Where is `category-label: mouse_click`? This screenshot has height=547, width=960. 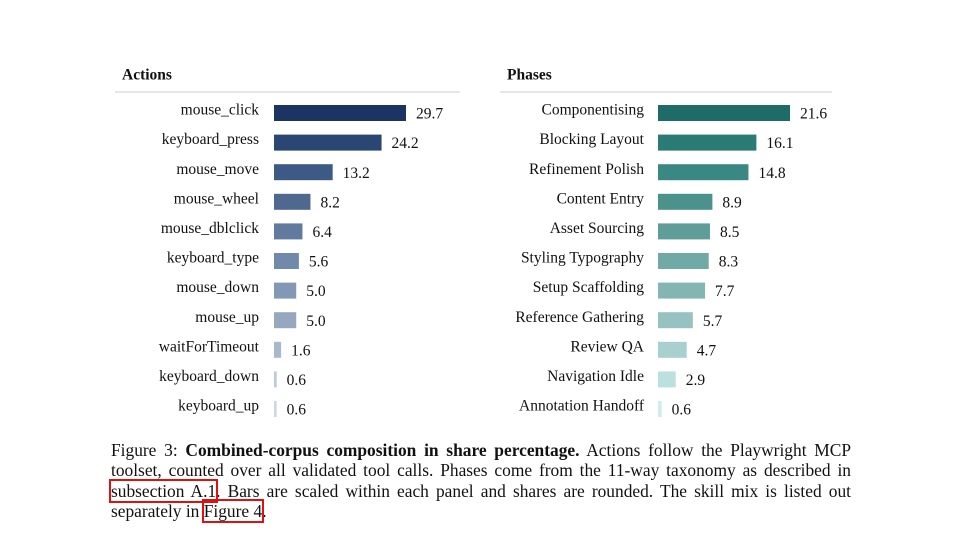
category-label: mouse_click is located at coordinates (220, 110).